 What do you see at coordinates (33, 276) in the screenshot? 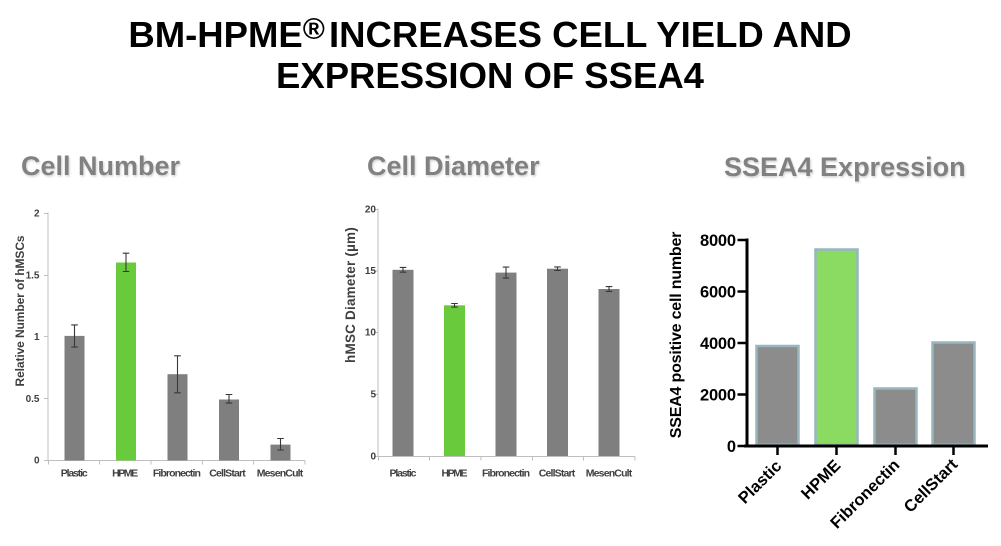
I see `svg-text: 1.5` at bounding box center [33, 276].